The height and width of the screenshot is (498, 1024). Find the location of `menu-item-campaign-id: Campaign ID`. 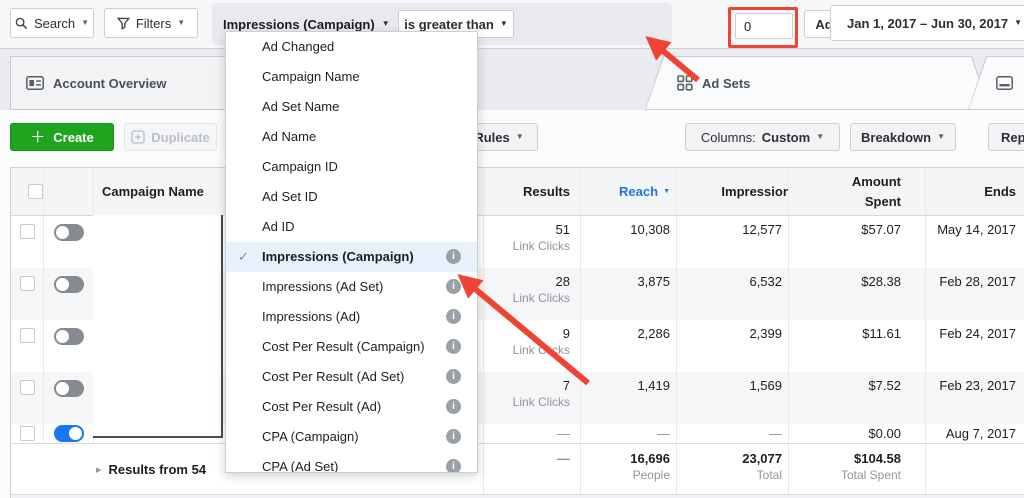

menu-item-campaign-id: Campaign ID is located at coordinates (300, 166).